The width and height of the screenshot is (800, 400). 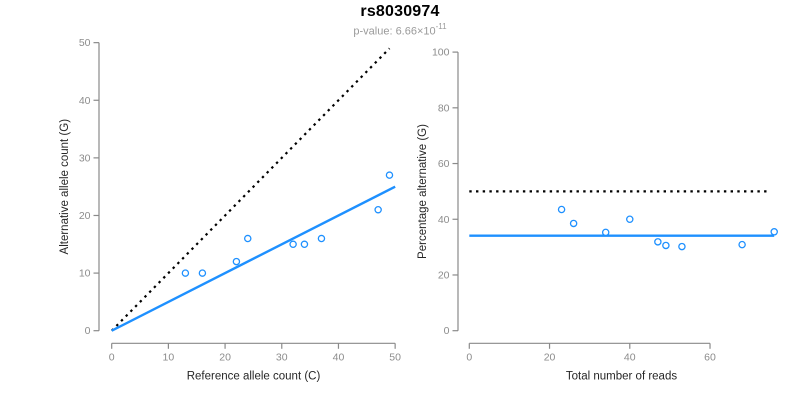 I want to click on x-tick-label: 30, so click(x=282, y=357).